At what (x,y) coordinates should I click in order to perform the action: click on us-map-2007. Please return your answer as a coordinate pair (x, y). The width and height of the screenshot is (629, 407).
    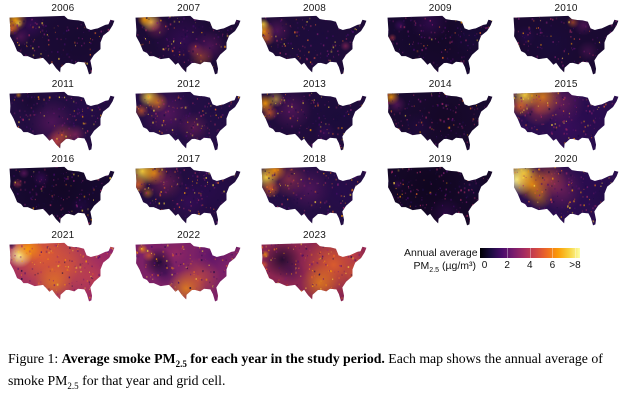
    Looking at the image, I should click on (189, 46).